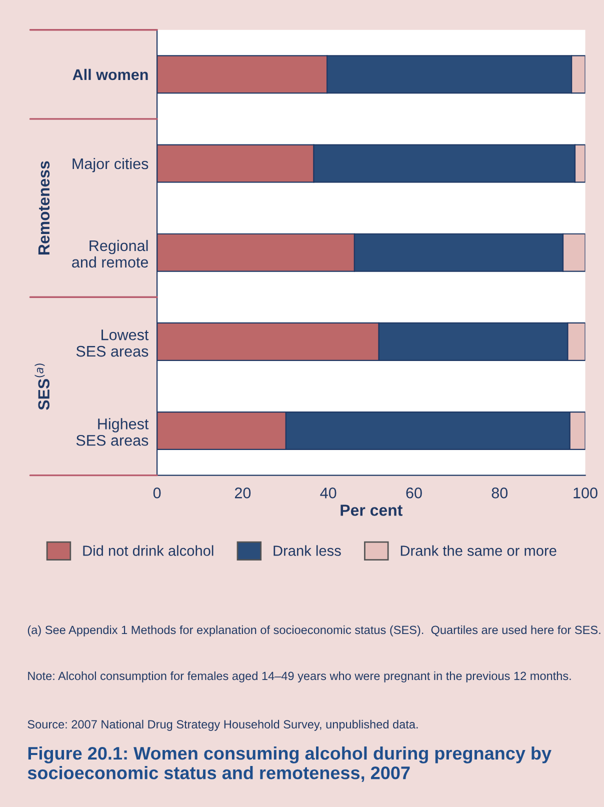  Describe the element at coordinates (157, 493) in the screenshot. I see `x-tick-label: 0` at that location.